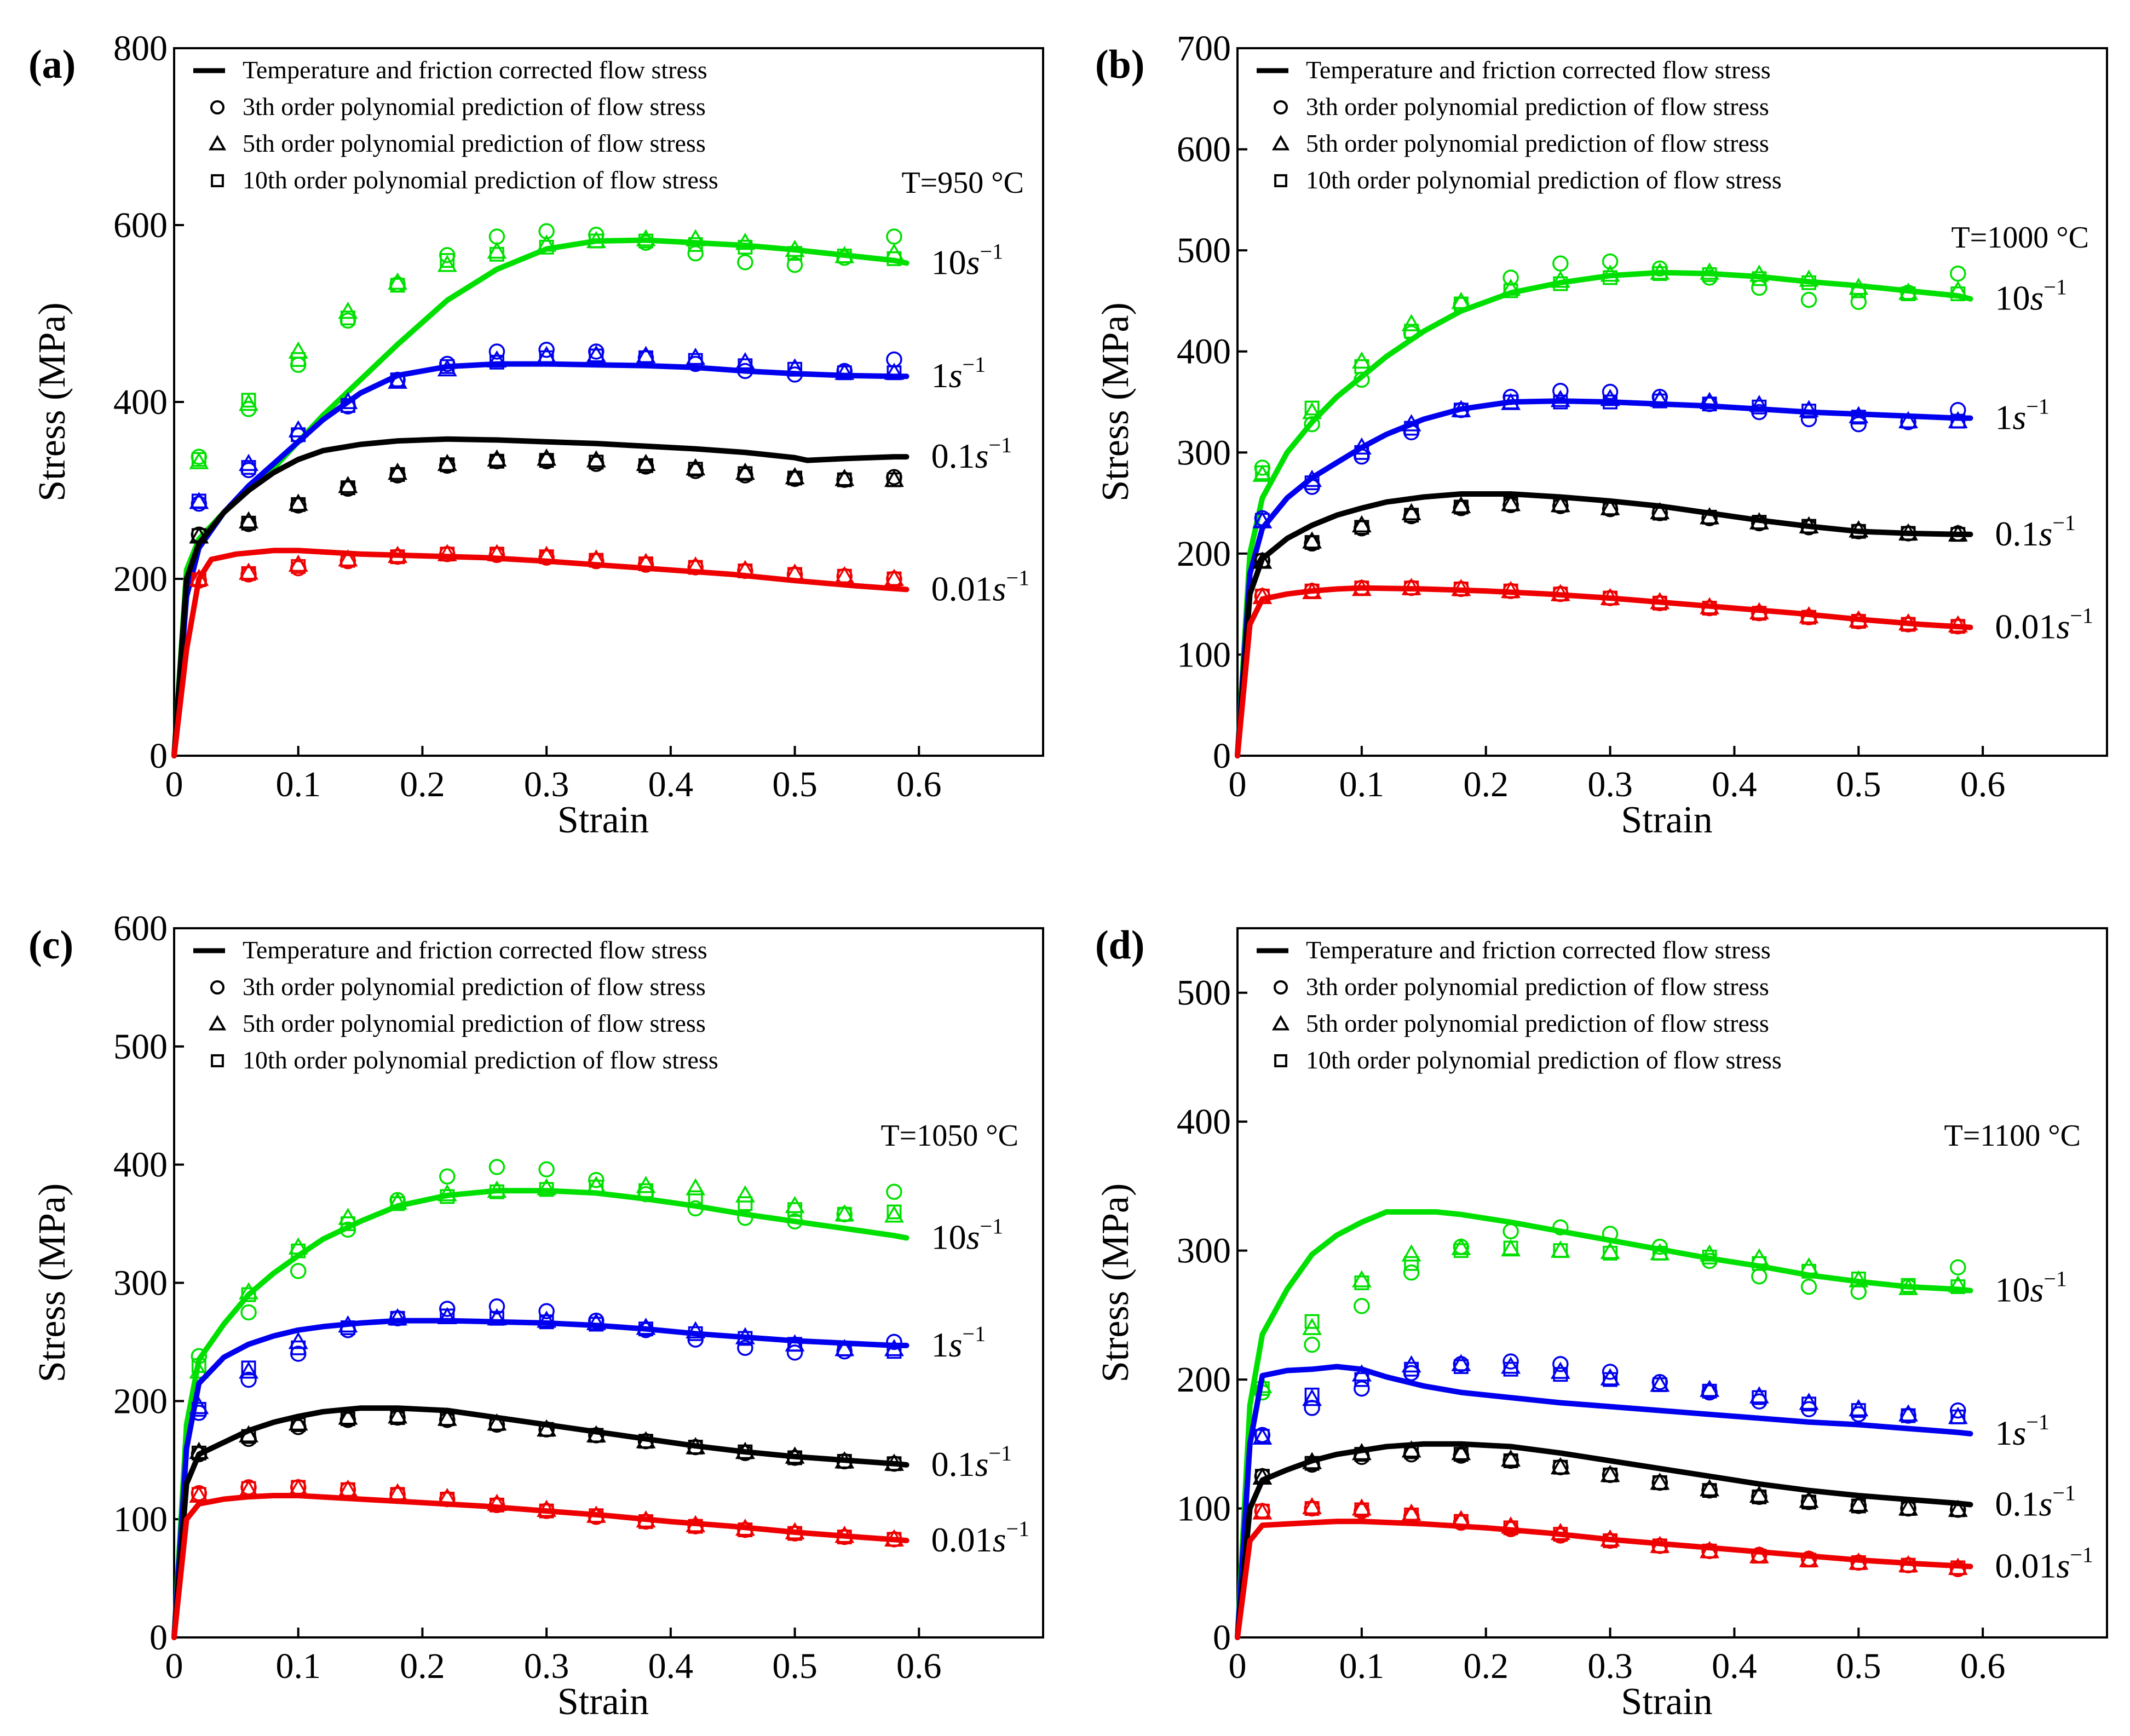 The image size is (2130, 1736). I want to click on series-0.1-per-second: 0.1s−1, so click(1655, 624).